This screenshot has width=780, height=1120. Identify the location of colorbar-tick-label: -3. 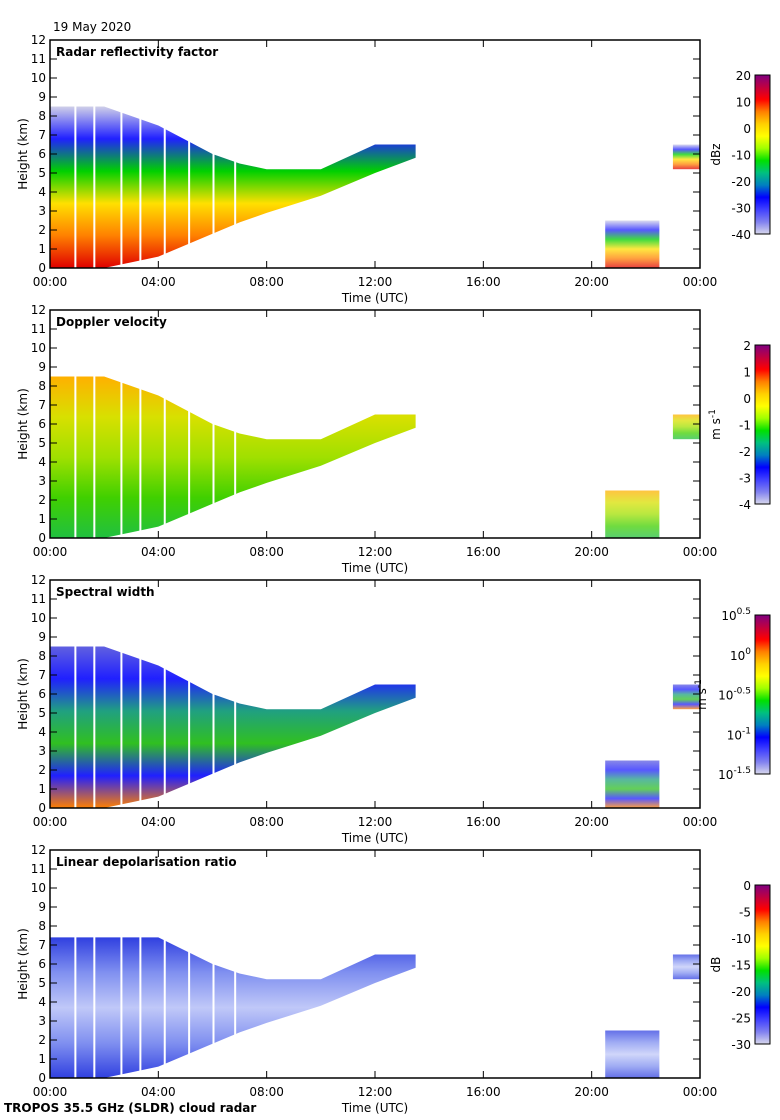
(745, 479).